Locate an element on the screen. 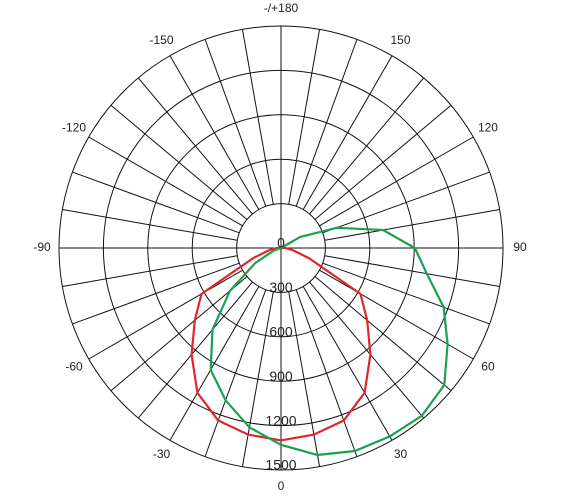 Image resolution: width=566 pixels, height=501 pixels. radius-label: 300 is located at coordinates (281, 287).